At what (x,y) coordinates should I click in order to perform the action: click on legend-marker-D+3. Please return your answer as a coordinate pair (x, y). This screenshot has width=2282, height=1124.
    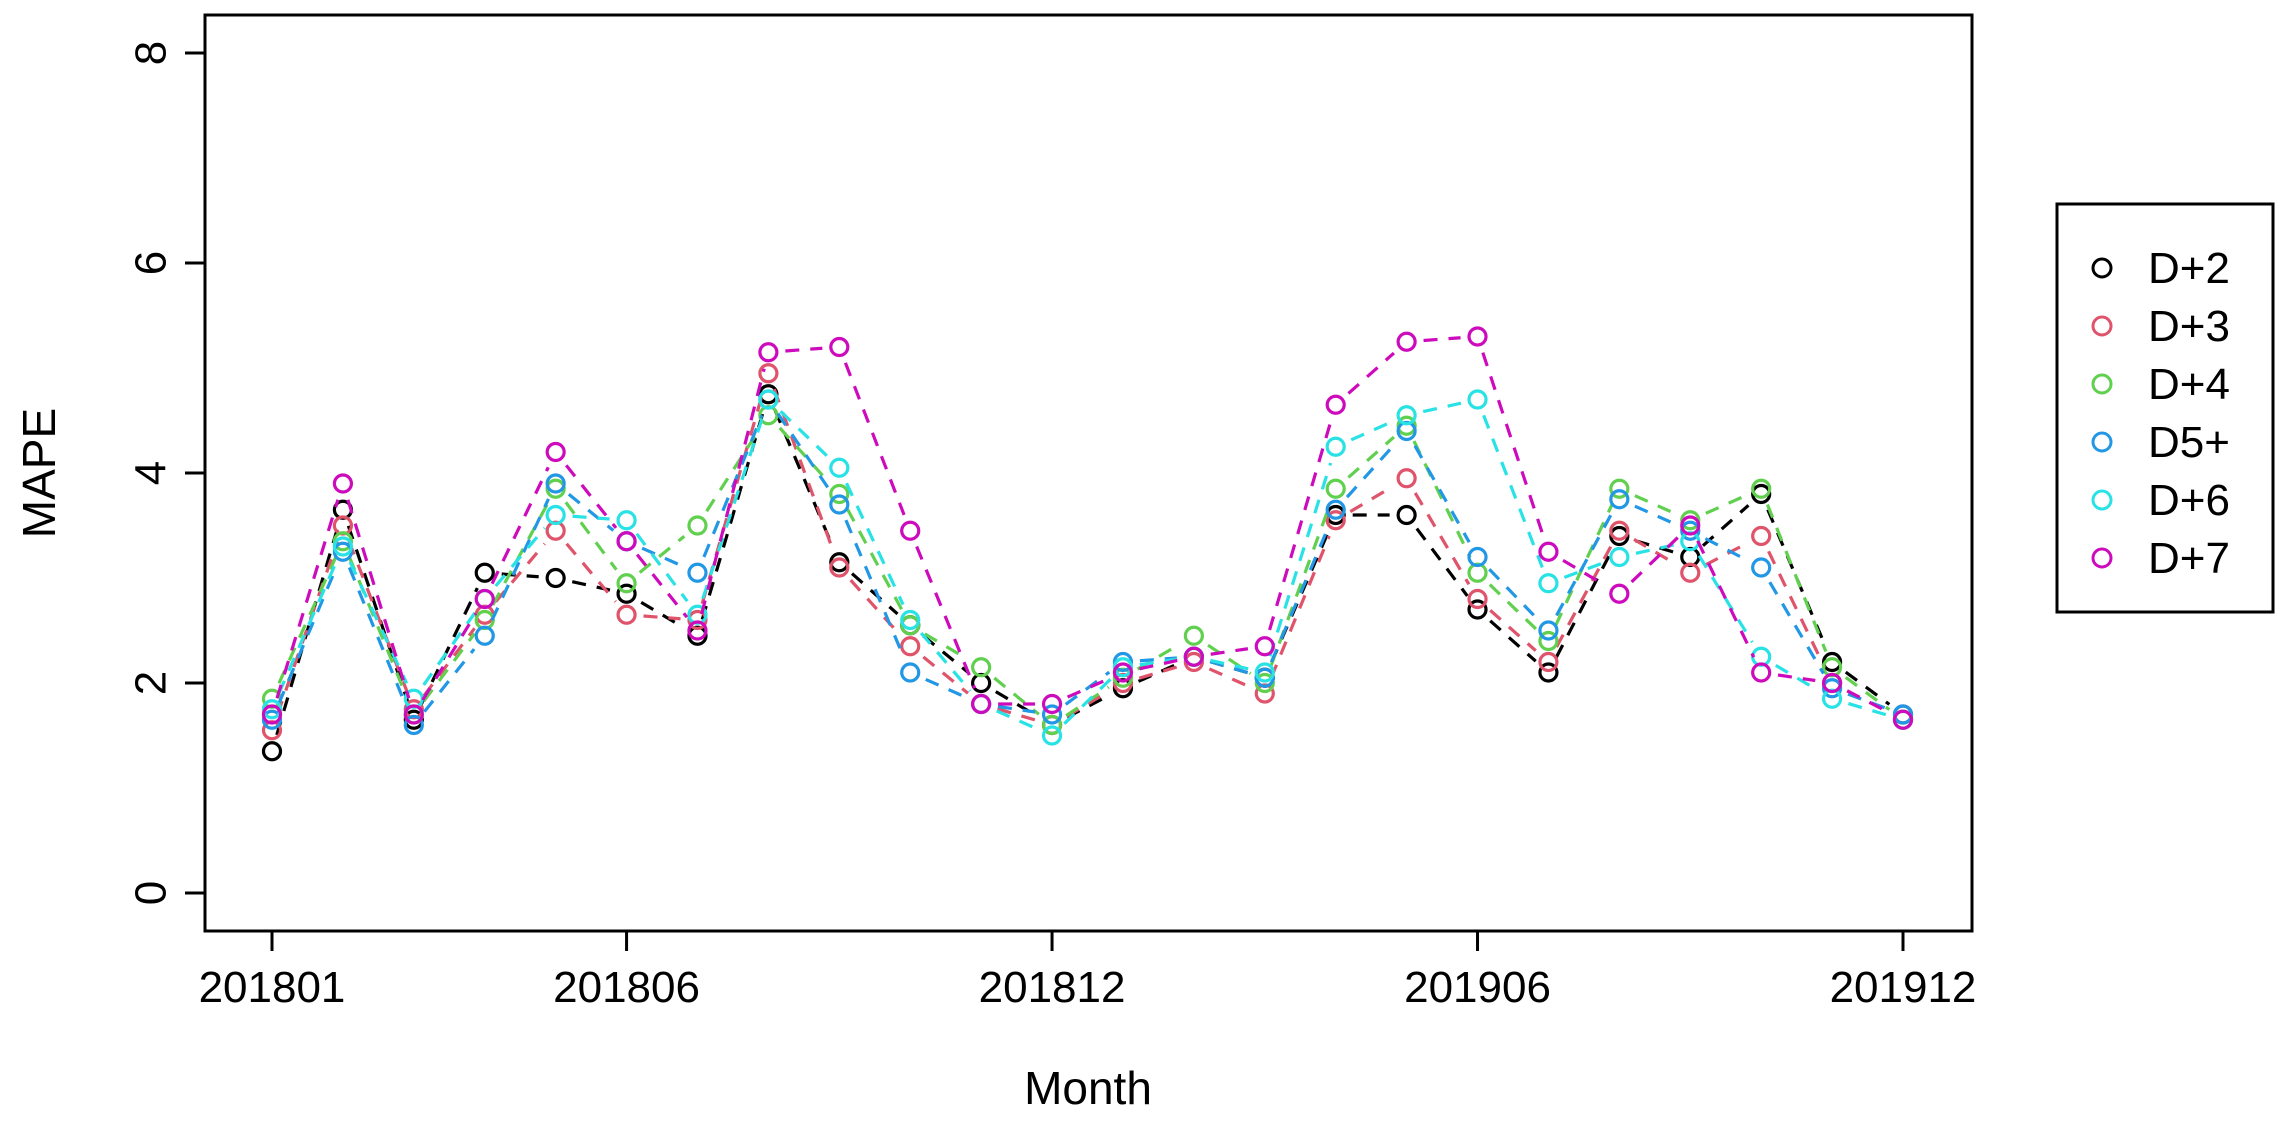
    Looking at the image, I should click on (2102, 326).